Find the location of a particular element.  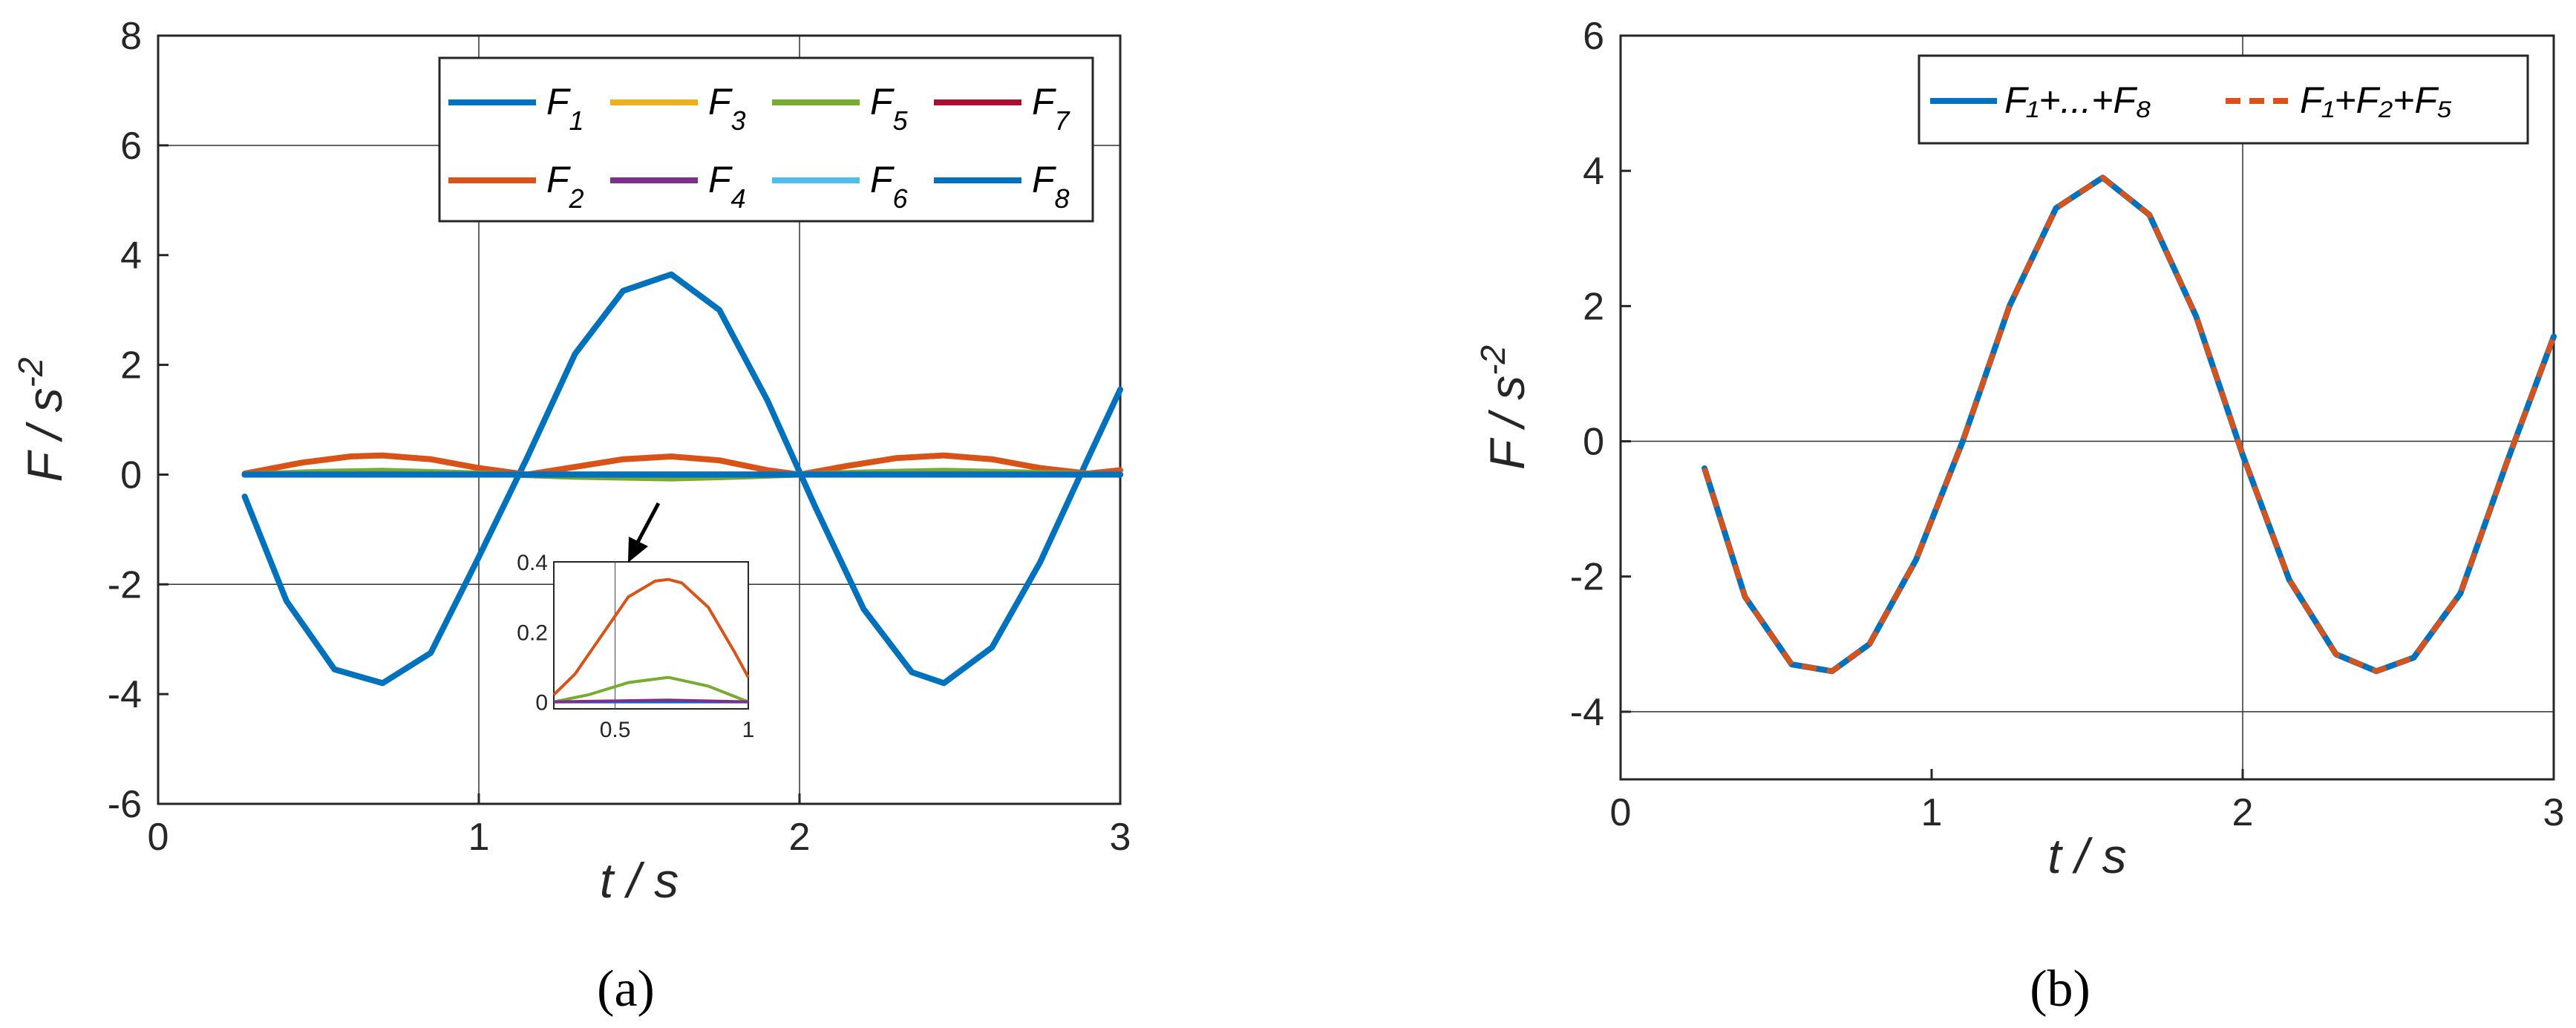

a-y-tick-label: 0 is located at coordinates (131, 475).